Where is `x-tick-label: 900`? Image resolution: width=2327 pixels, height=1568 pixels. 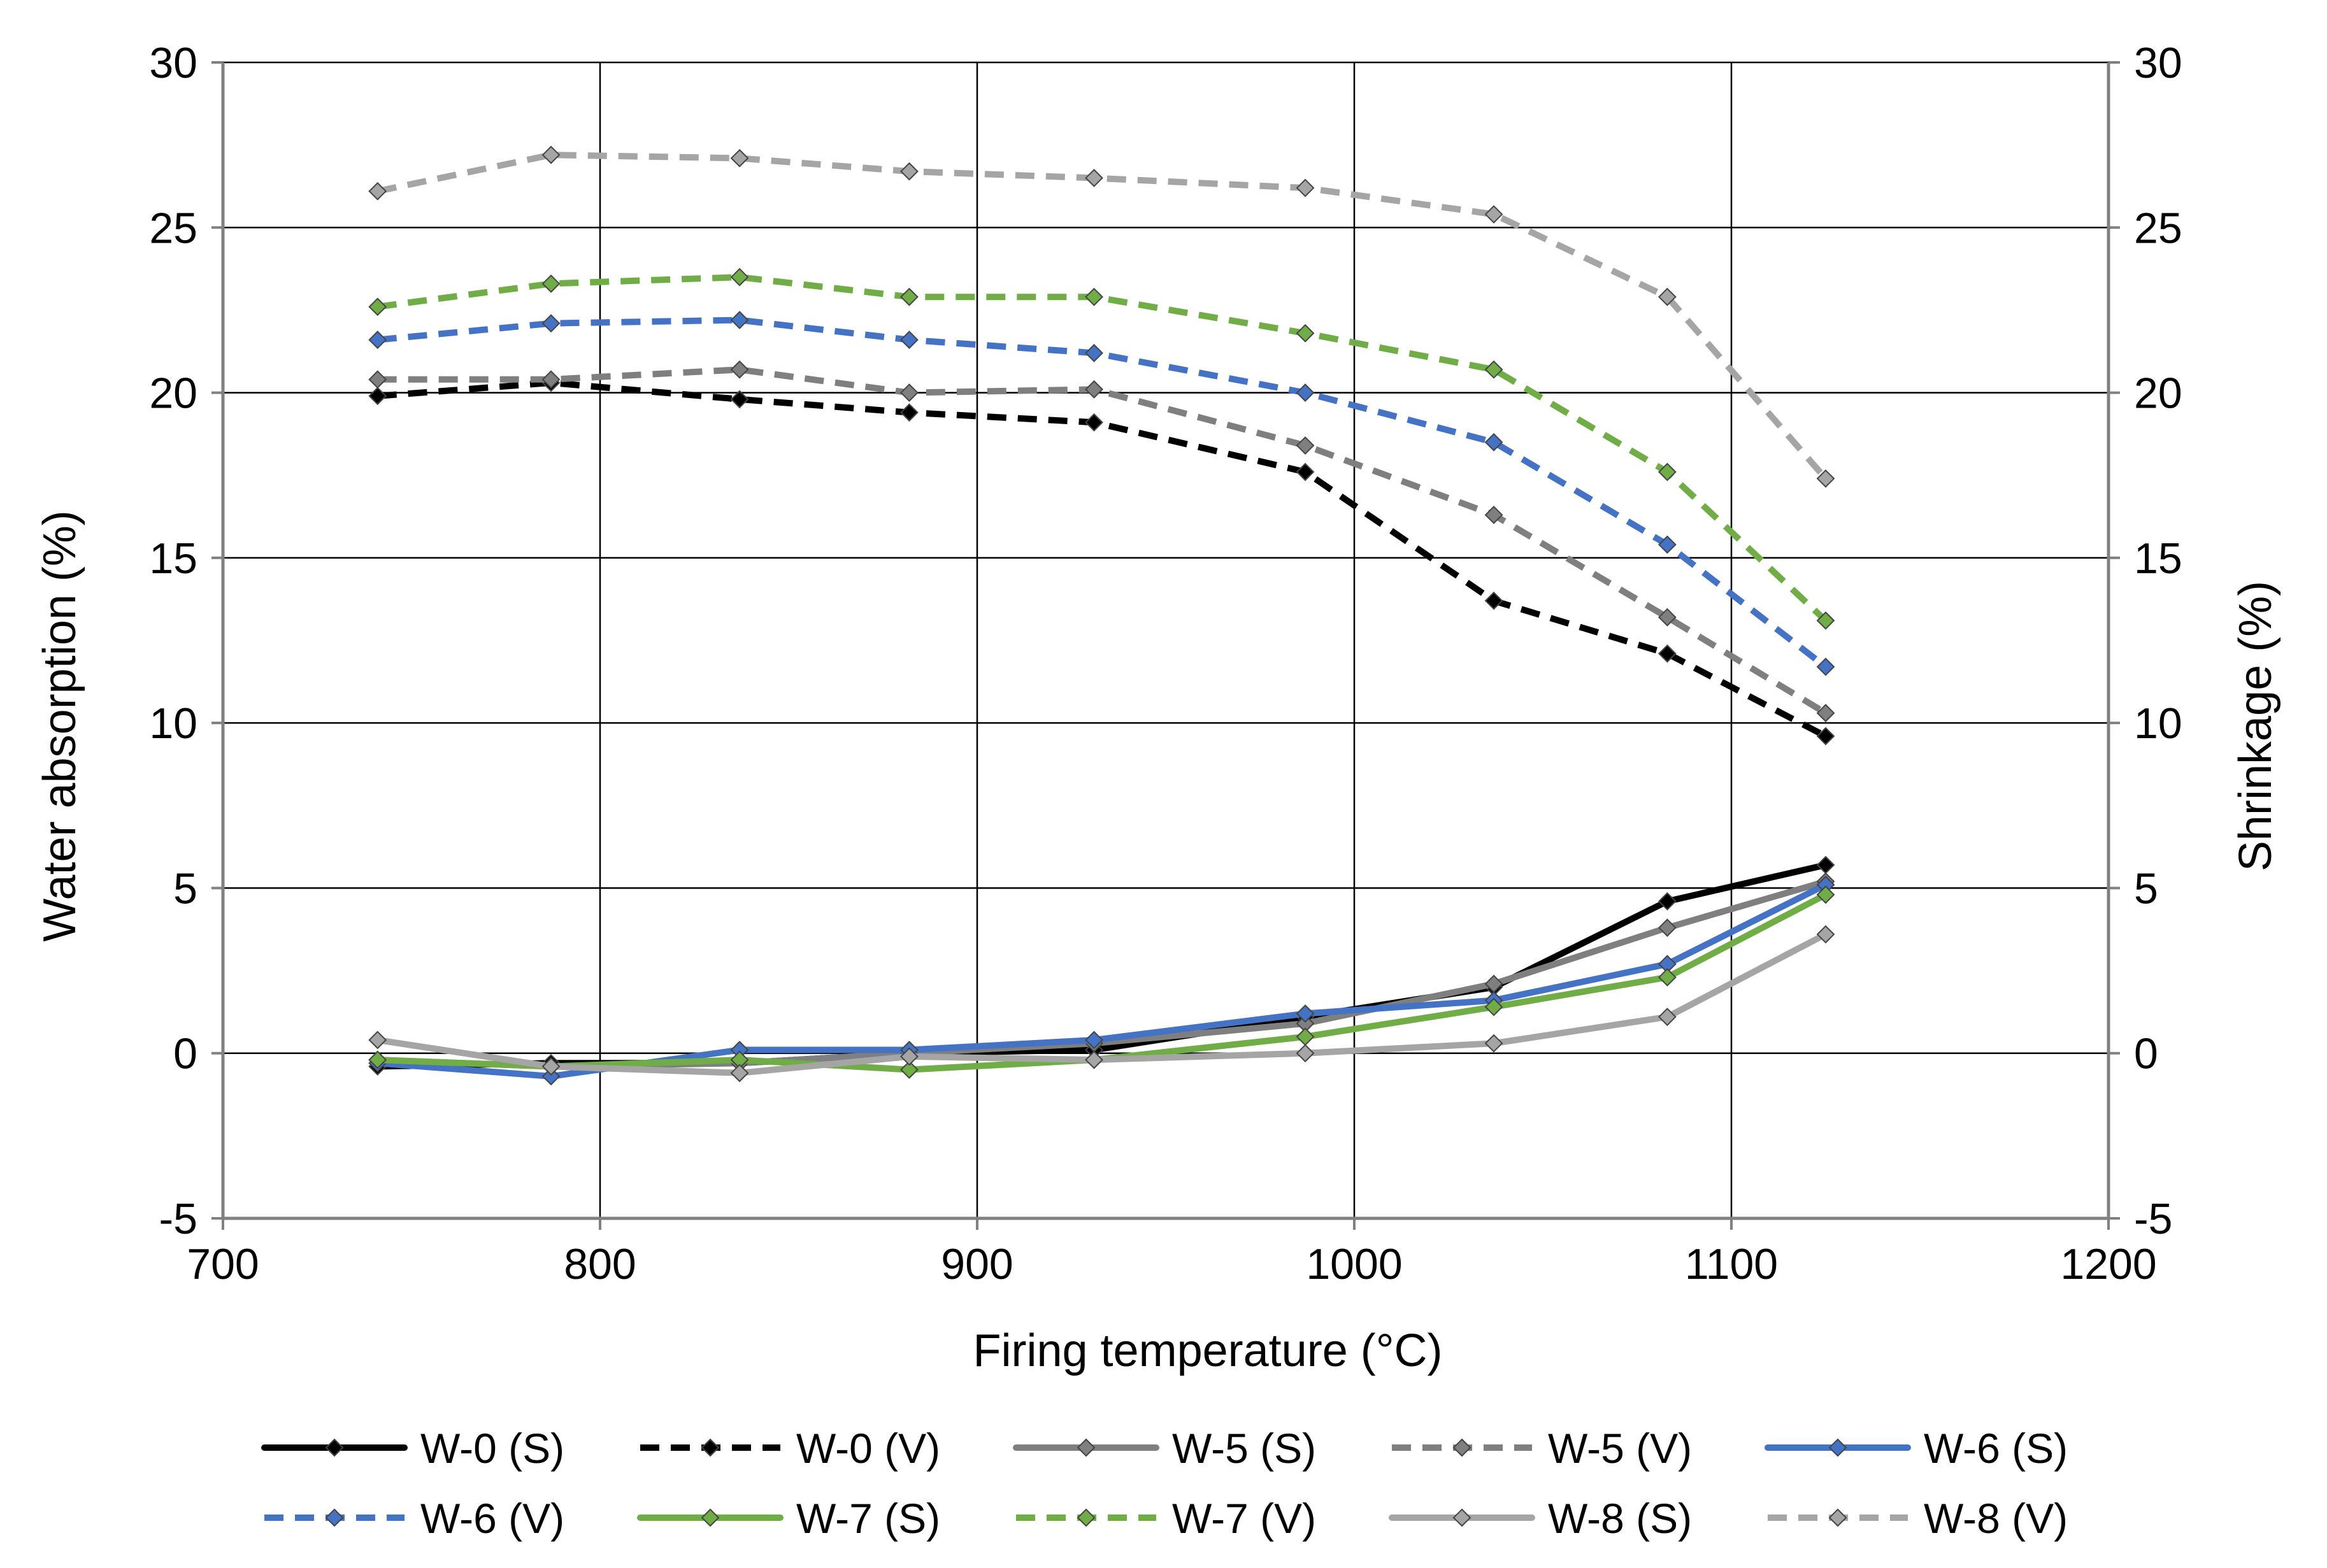
x-tick-label: 900 is located at coordinates (977, 1264).